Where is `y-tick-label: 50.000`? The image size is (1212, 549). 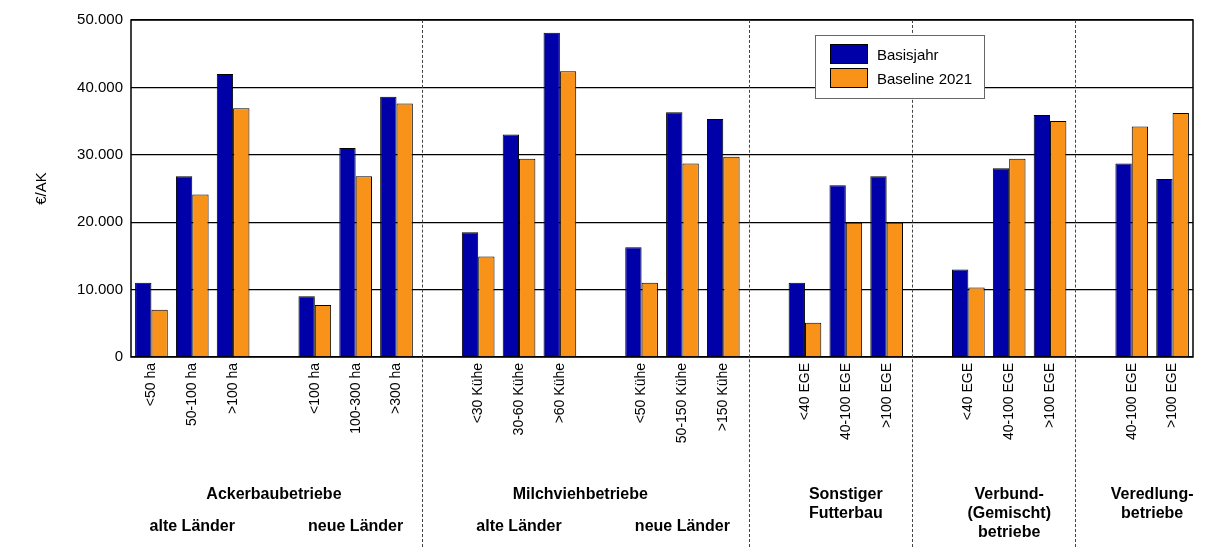
y-tick-label: 50.000 is located at coordinates (100, 19).